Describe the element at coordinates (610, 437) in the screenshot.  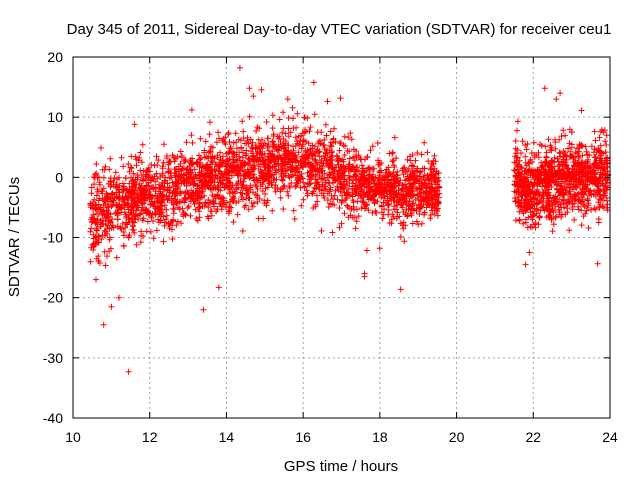
I see `x-tick-label: 24` at that location.